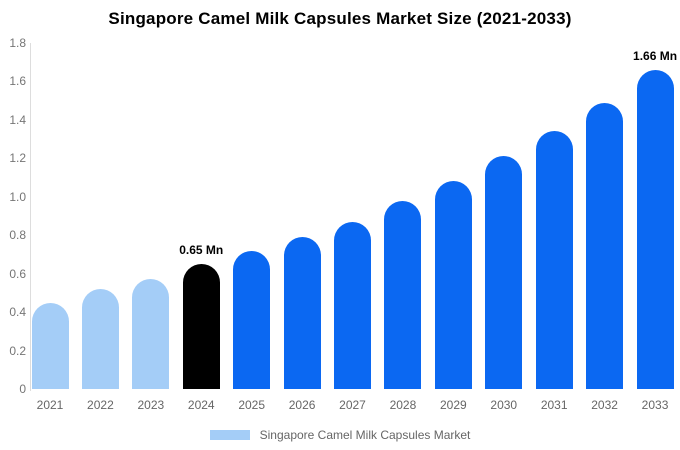 The image size is (680, 450). Describe the element at coordinates (655, 55) in the screenshot. I see `data-label-2033: 1.66 Mn` at that location.